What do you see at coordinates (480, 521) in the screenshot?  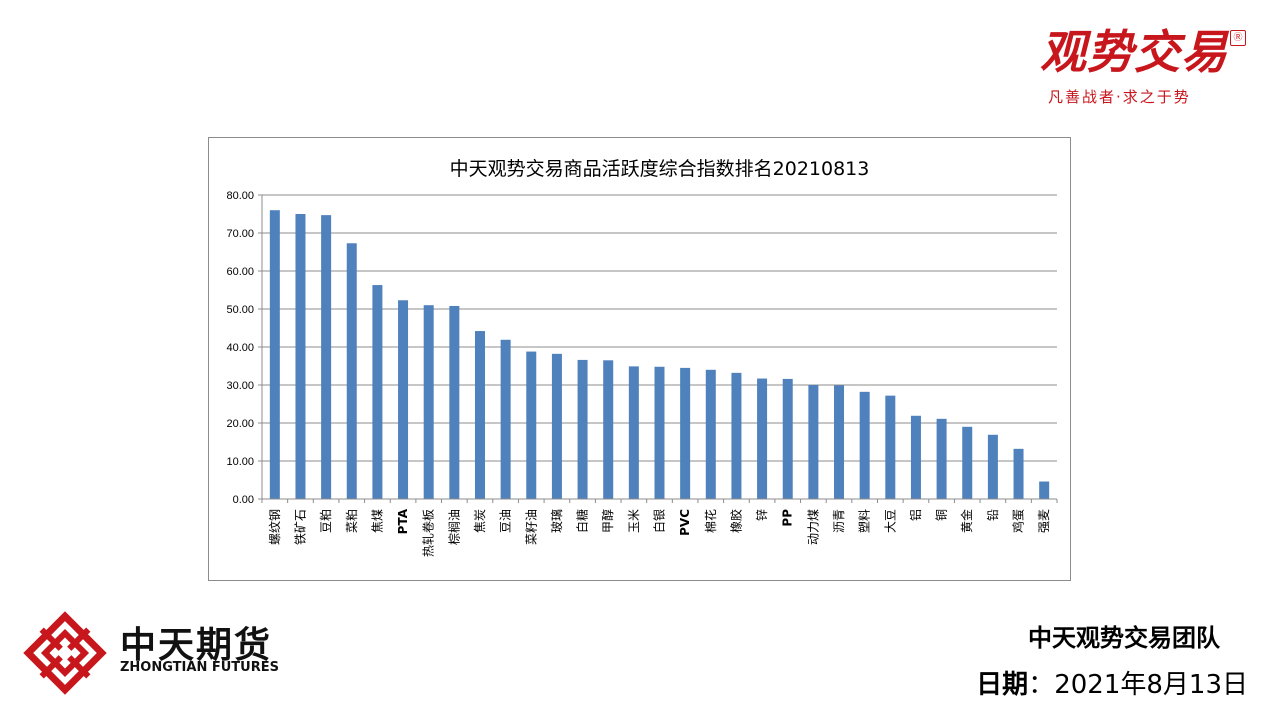 I see `x-tick-label: 焦炭` at bounding box center [480, 521].